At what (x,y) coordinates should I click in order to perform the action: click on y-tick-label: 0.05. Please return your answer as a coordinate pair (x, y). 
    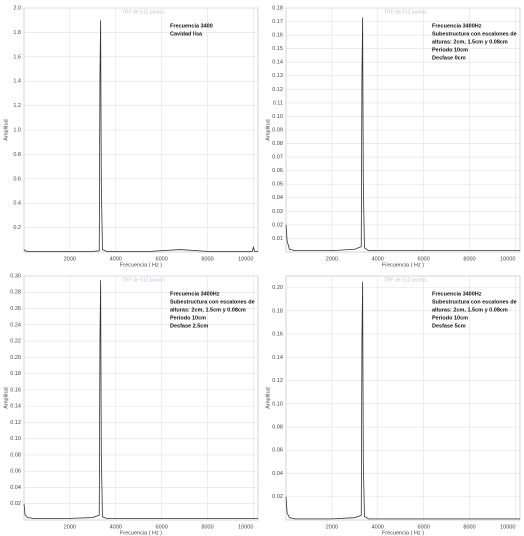
    Looking at the image, I should click on (277, 185).